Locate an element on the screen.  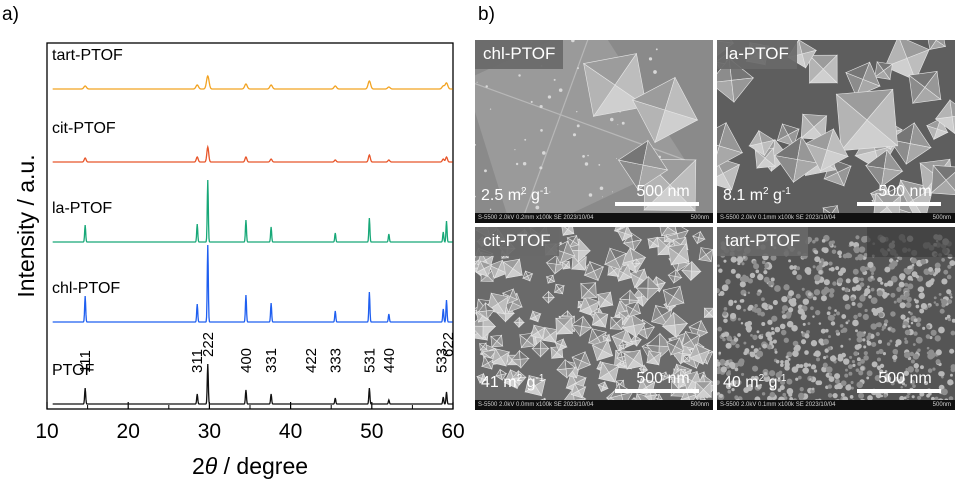
panel-a-label: a) is located at coordinates (10, 14).